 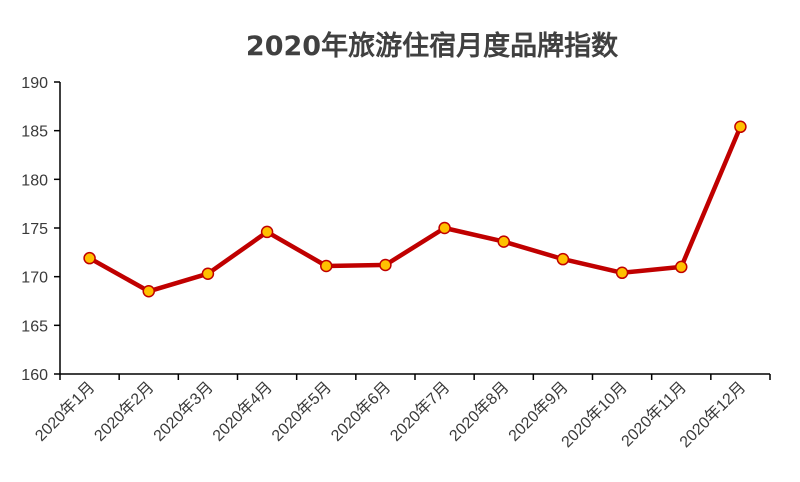 What do you see at coordinates (432, 46) in the screenshot?
I see `chart-title: 2020年旅游住宿月度品牌指数` at bounding box center [432, 46].